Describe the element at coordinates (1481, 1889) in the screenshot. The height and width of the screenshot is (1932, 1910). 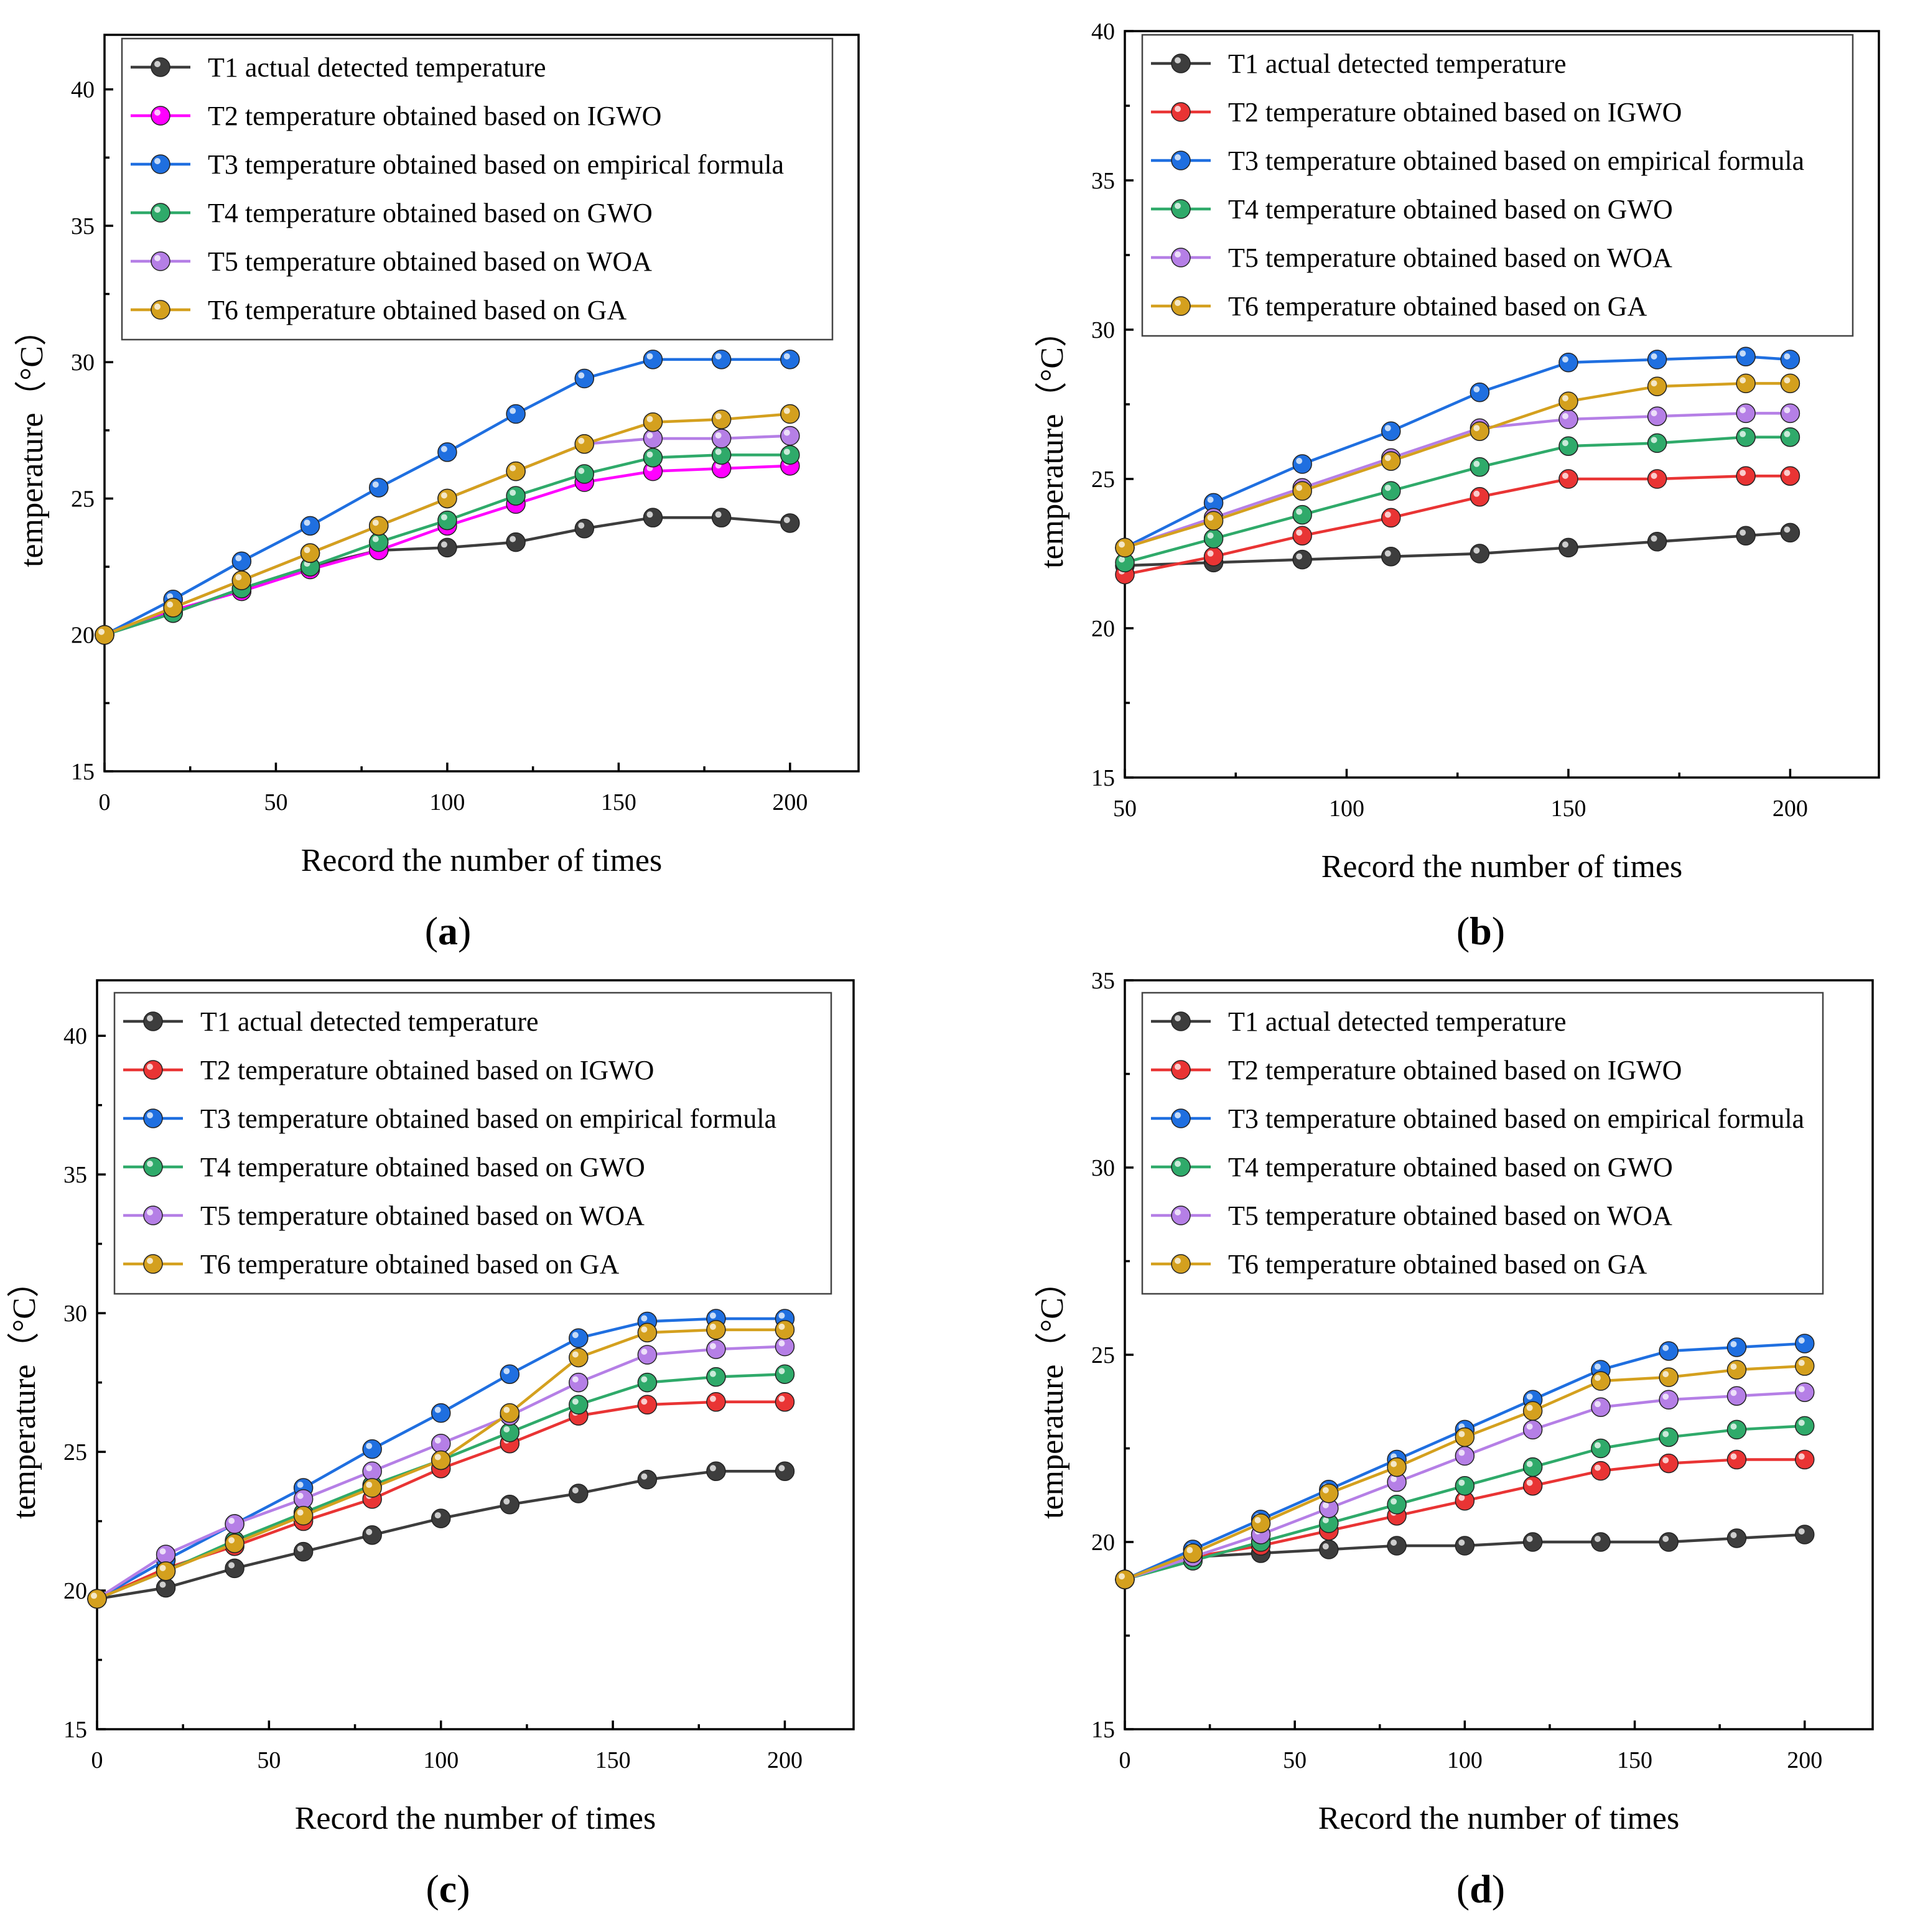
I see `caption-letter-d: d` at that location.